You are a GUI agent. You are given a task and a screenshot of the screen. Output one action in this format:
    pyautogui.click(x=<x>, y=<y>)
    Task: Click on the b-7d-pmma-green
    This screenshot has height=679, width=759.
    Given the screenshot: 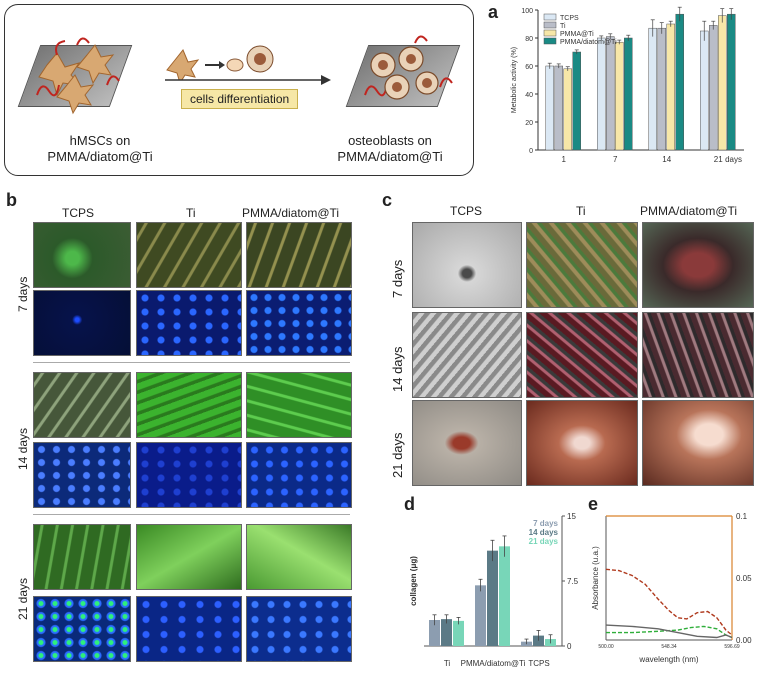 What is the action you would take?
    pyautogui.click(x=299, y=255)
    